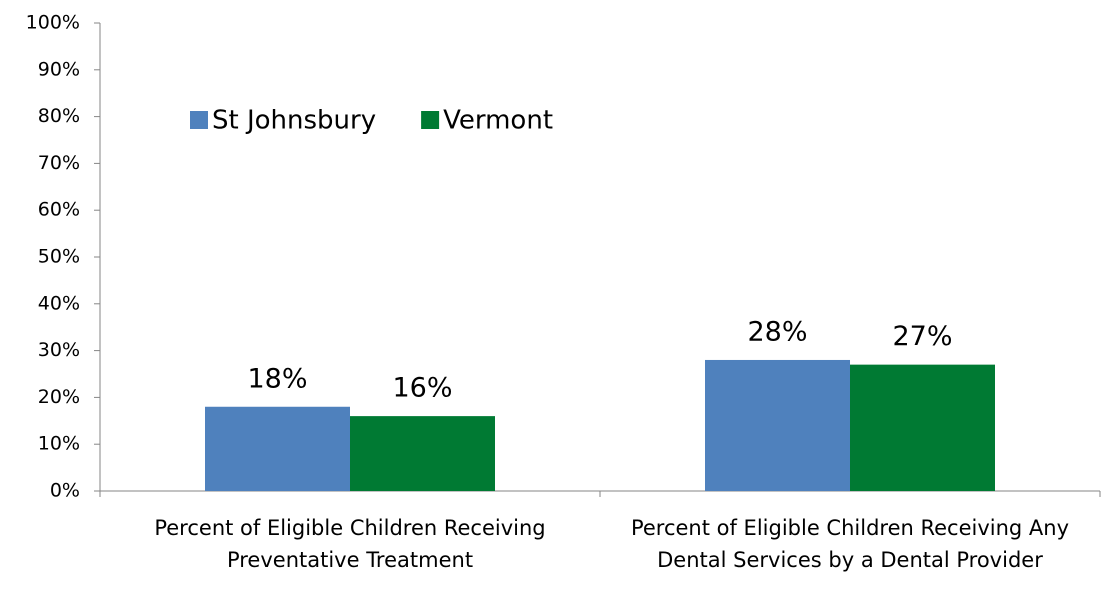  I want to click on y-tick-label: 30%, so click(59, 350).